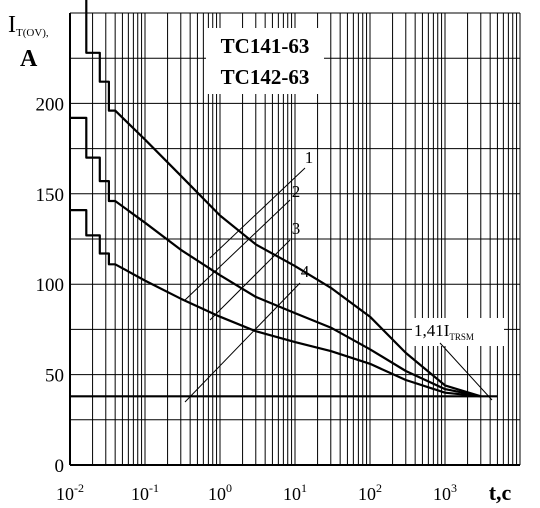 The height and width of the screenshot is (508, 540). What do you see at coordinates (50, 195) in the screenshot?
I see `y-tick-label: 150` at bounding box center [50, 195].